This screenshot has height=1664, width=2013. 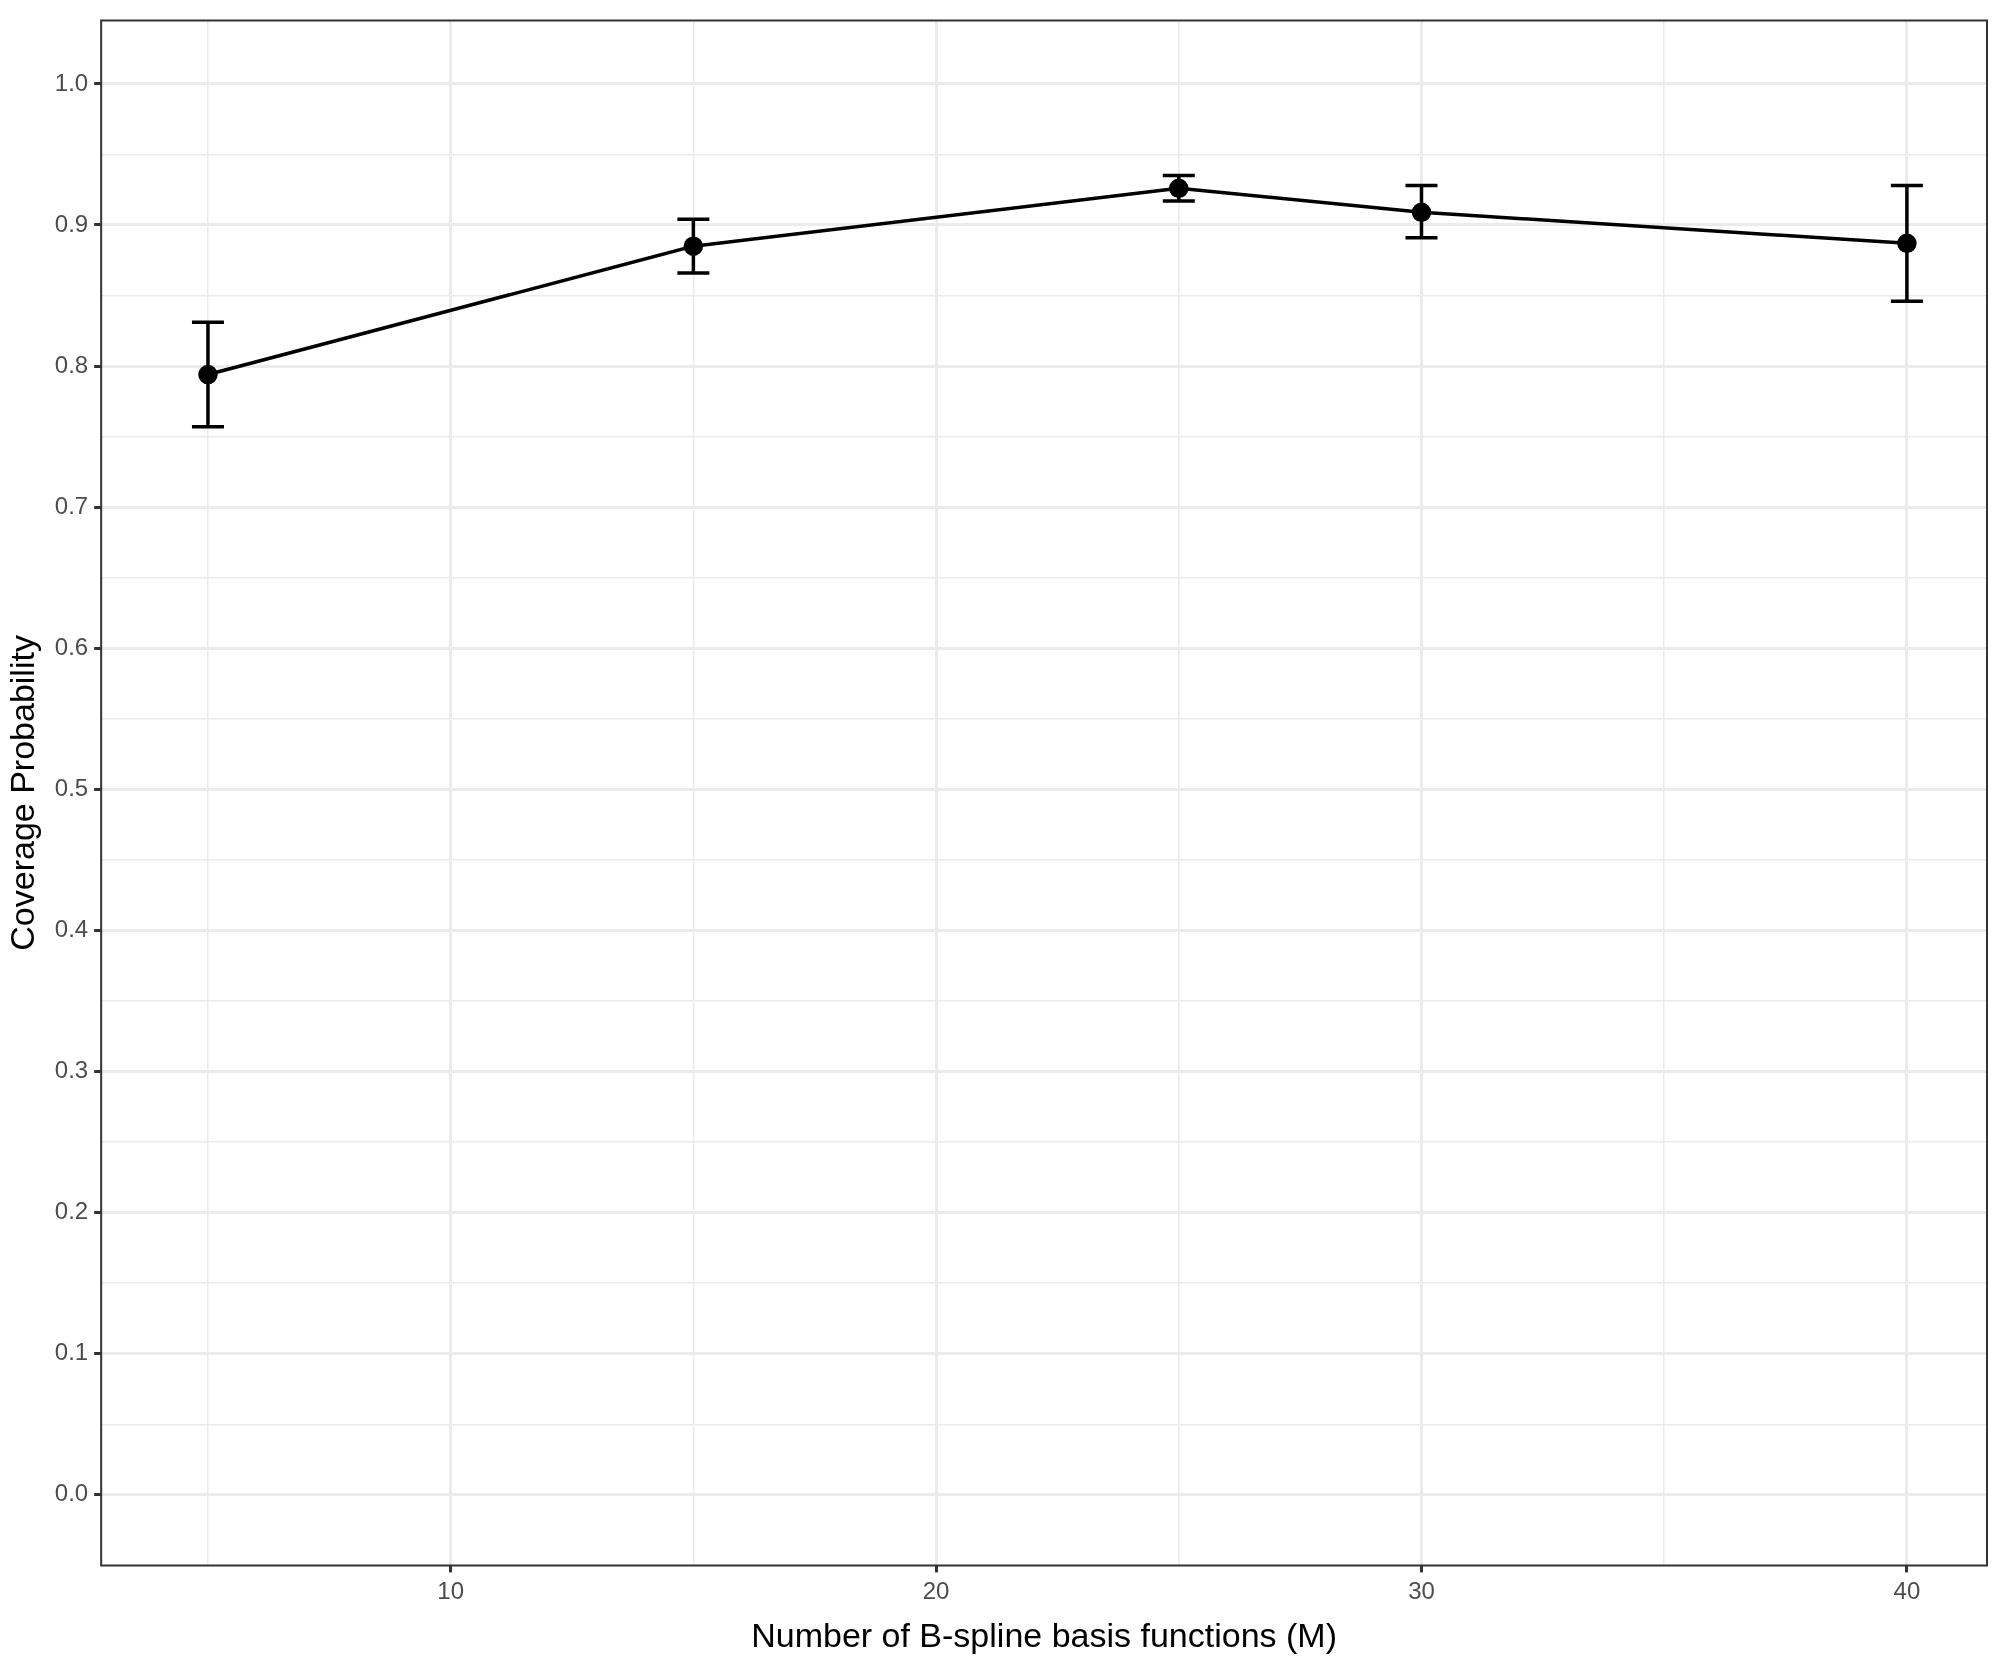 What do you see at coordinates (451, 1591) in the screenshot?
I see `x-tick-label: 10` at bounding box center [451, 1591].